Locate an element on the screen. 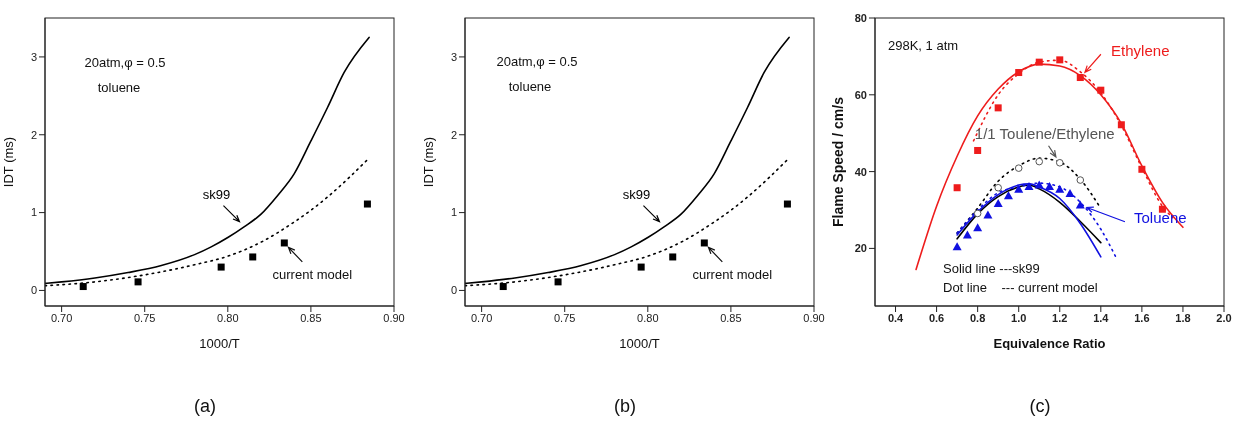 The width and height of the screenshot is (1240, 421). y-tick-label: 40 is located at coordinates (860, 171).